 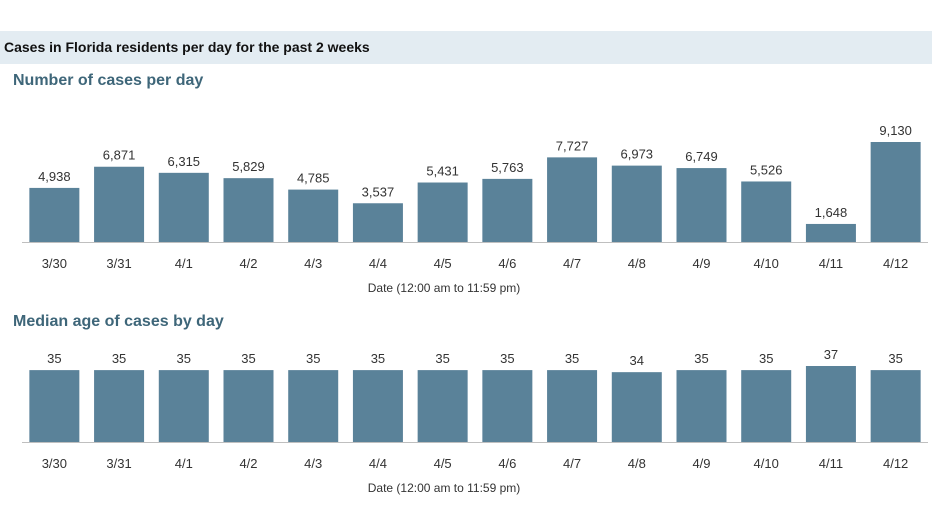 What do you see at coordinates (831, 463) in the screenshot?
I see `age-tick-label: 4/11` at bounding box center [831, 463].